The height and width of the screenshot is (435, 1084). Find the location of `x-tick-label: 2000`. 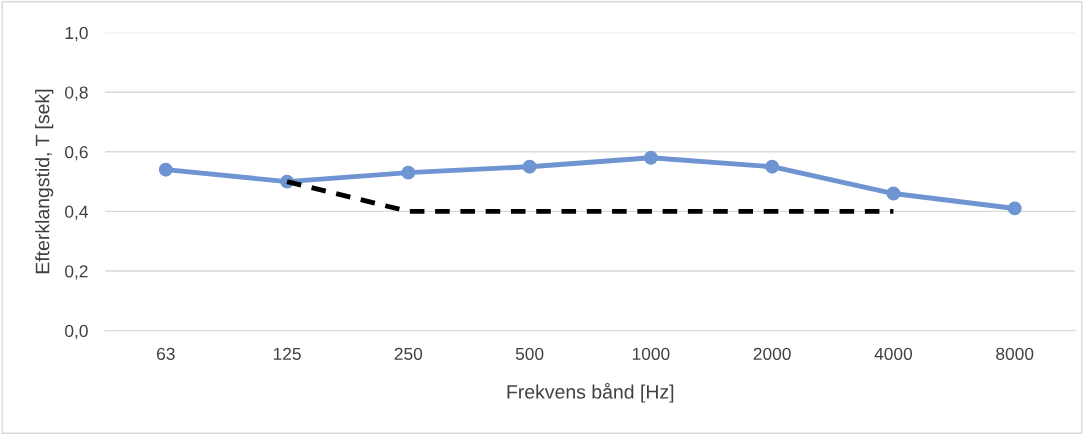

x-tick-label: 2000 is located at coordinates (772, 354).